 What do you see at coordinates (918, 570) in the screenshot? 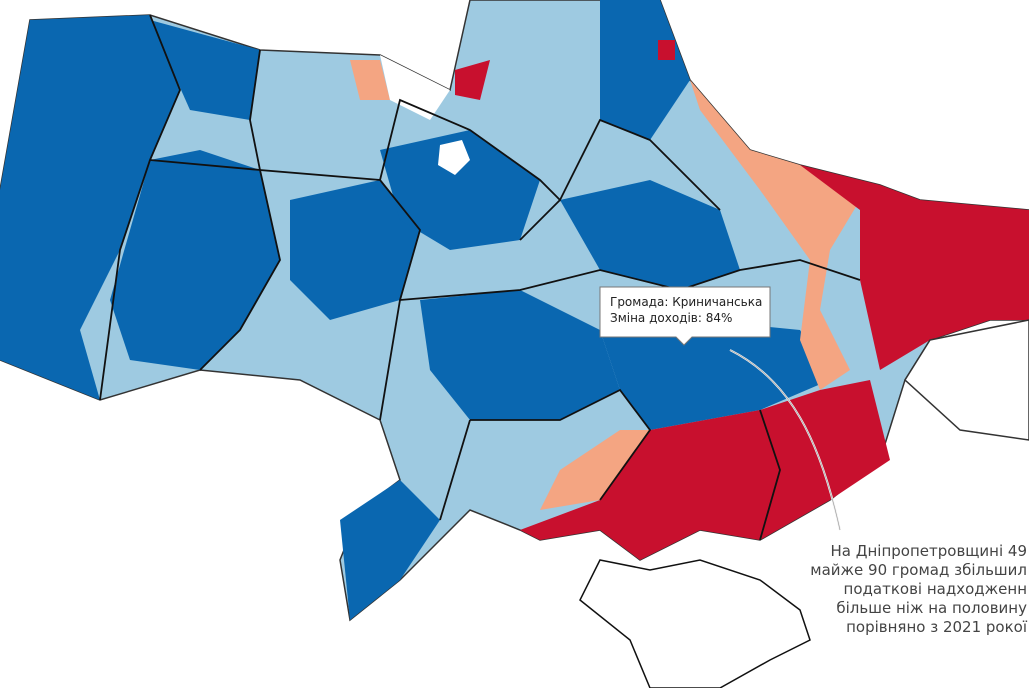
I see `annotation-line-text: майже 90 громад збільшил` at bounding box center [918, 570].